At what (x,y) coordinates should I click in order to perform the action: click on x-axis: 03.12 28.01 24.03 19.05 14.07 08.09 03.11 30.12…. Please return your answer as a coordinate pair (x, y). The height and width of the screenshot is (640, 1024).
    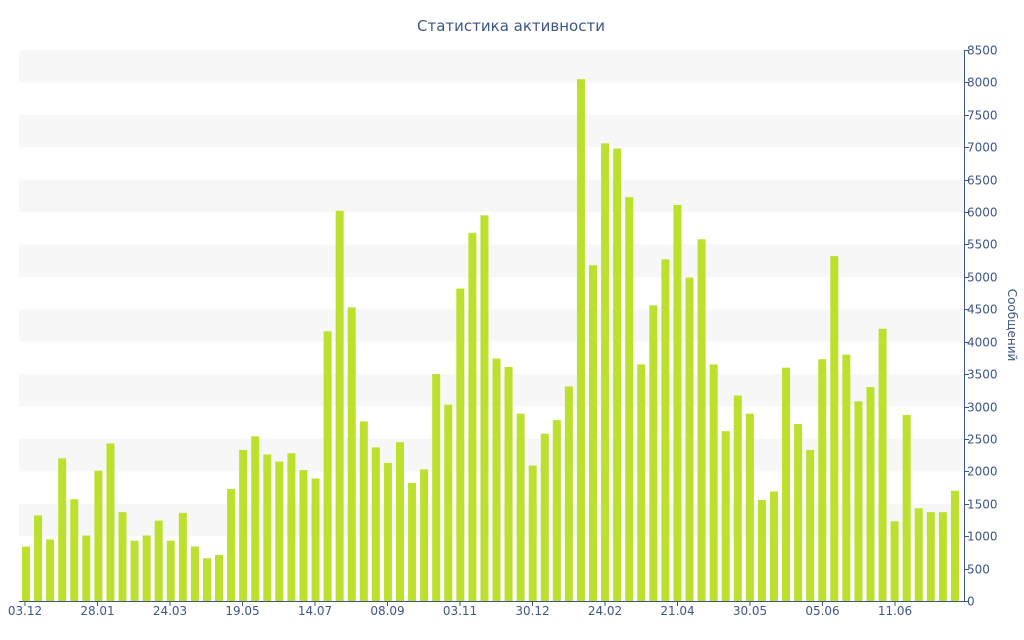
    Looking at the image, I should click on (486, 609).